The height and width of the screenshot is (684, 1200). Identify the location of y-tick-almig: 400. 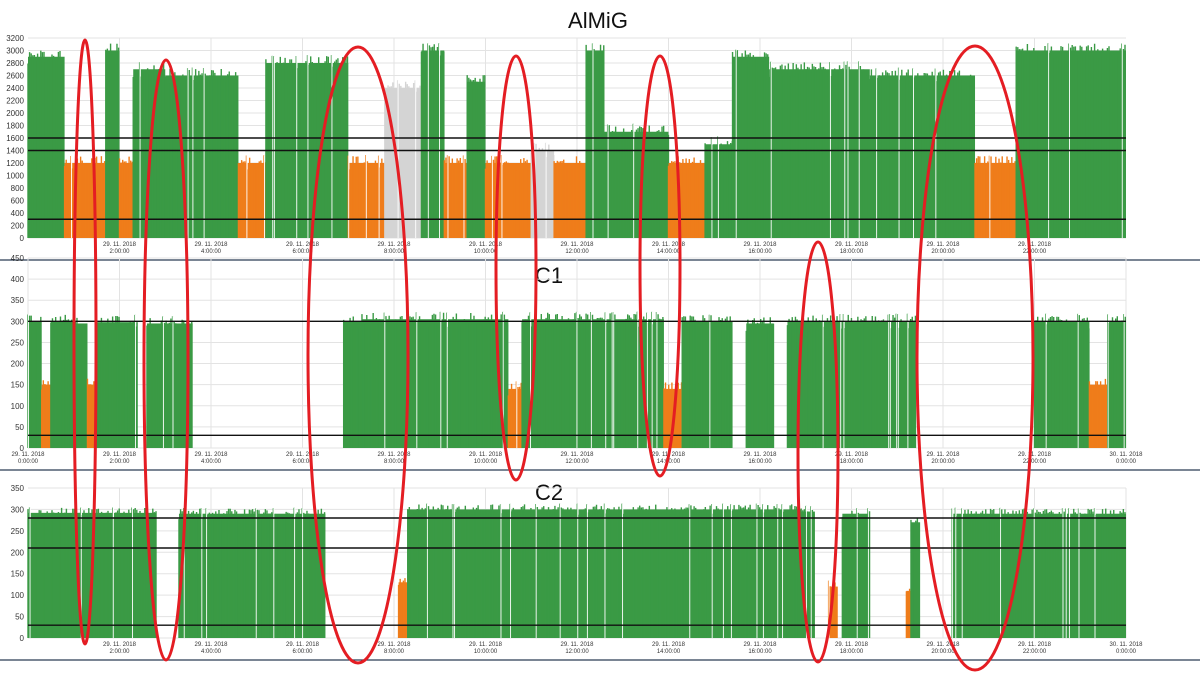
(18, 213).